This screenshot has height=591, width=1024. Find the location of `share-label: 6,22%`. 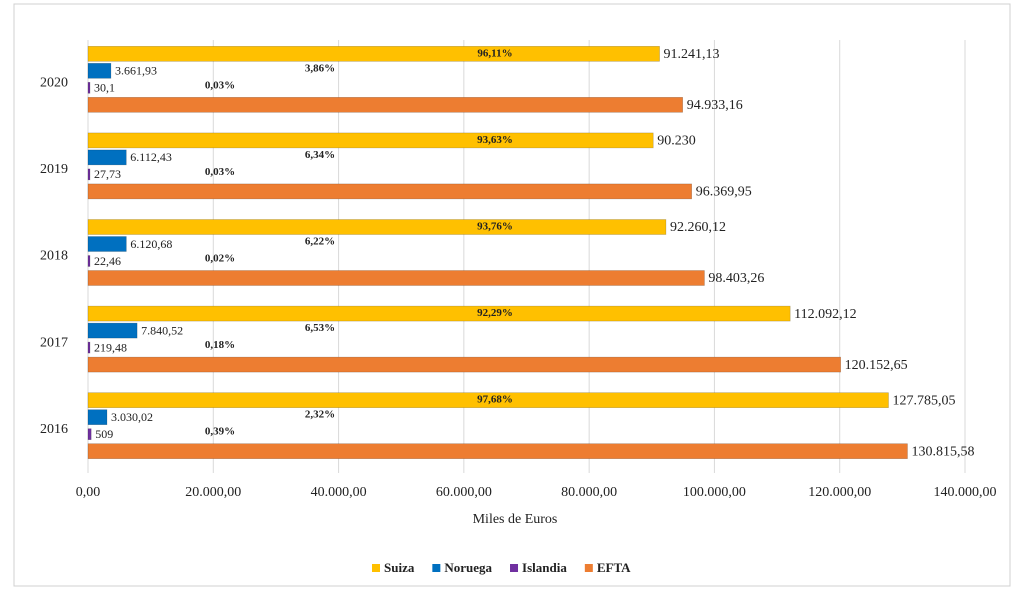

share-label: 6,22% is located at coordinates (320, 242).